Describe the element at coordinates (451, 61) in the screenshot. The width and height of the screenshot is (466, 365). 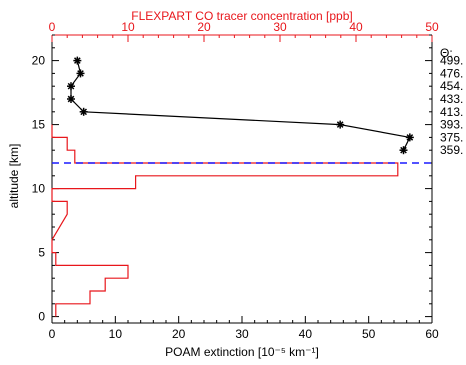
I see `theta-value-label: 499.` at that location.